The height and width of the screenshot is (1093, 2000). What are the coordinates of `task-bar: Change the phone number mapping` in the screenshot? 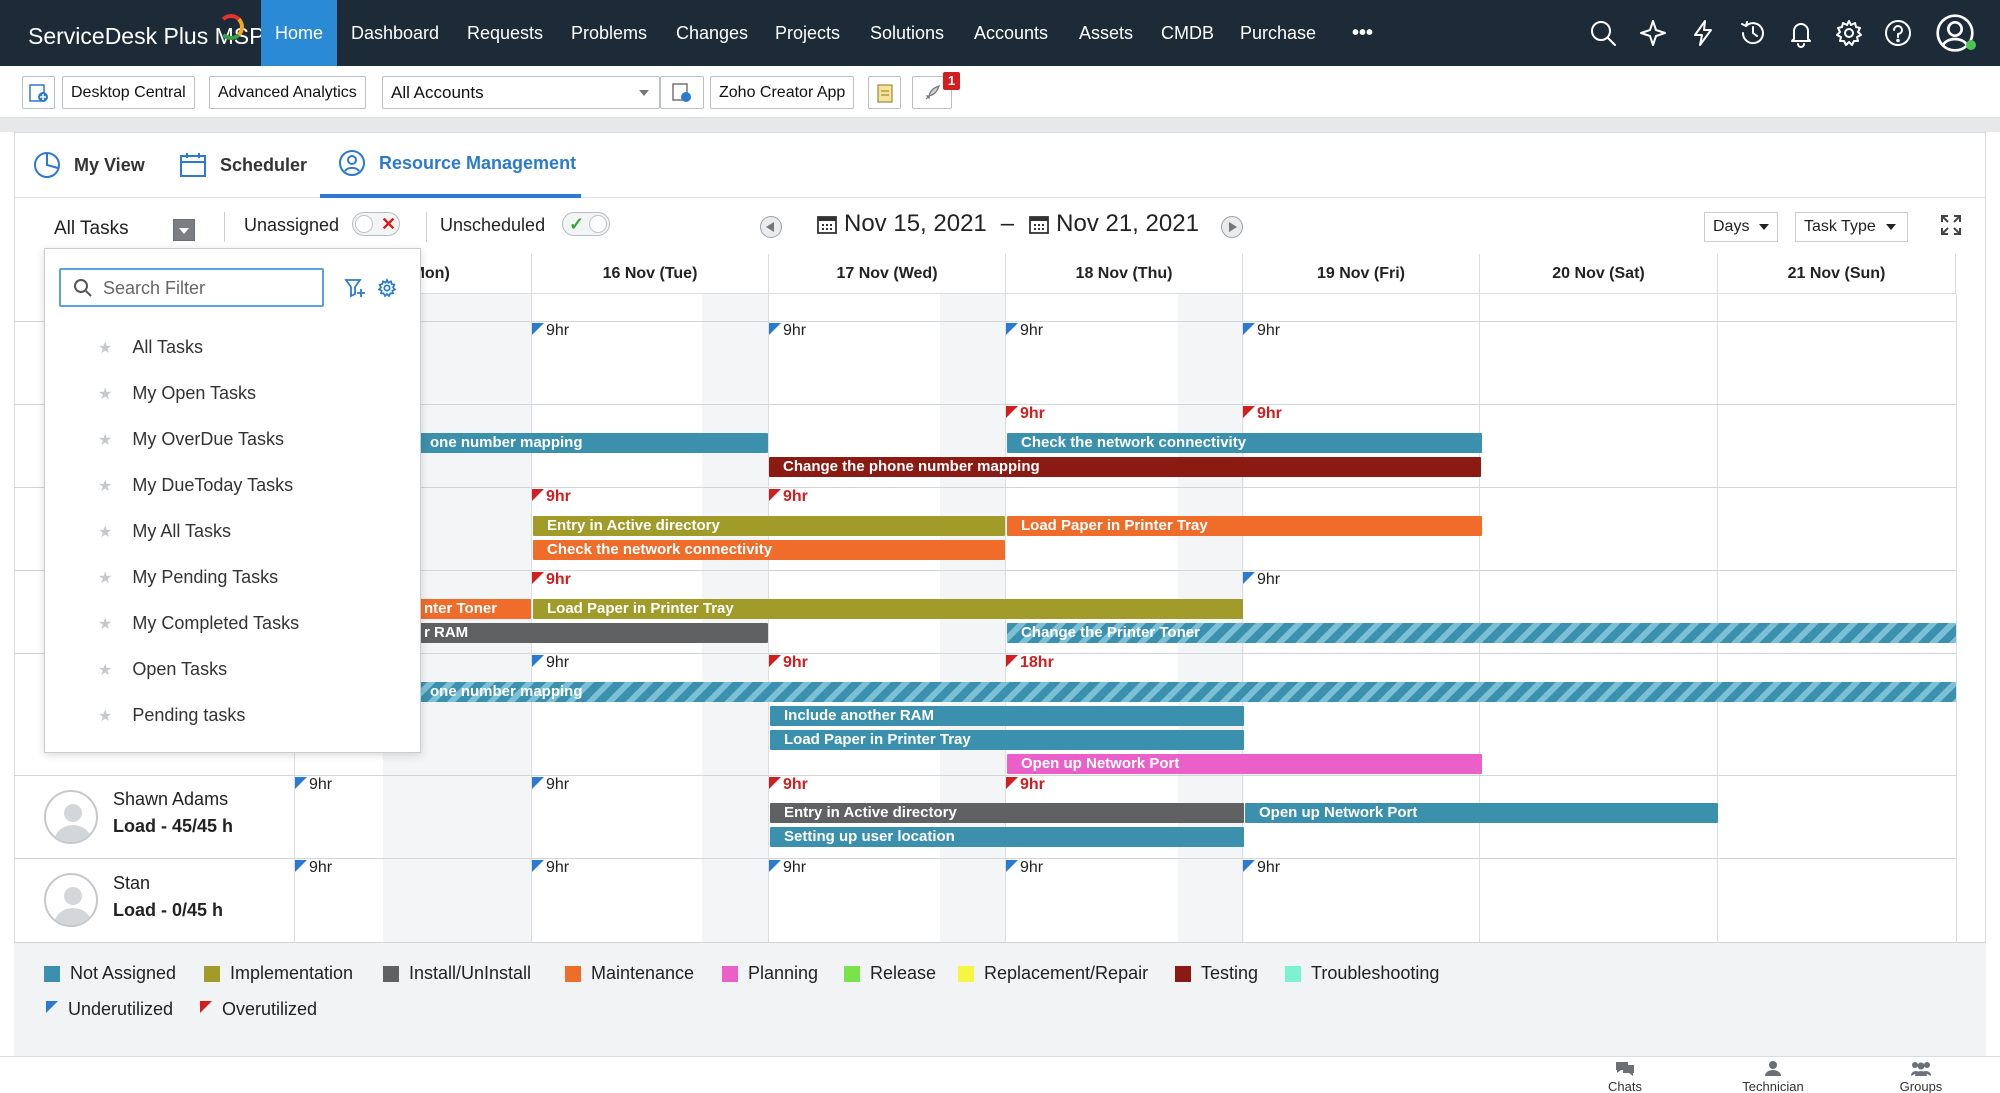 It's located at (1125, 467).